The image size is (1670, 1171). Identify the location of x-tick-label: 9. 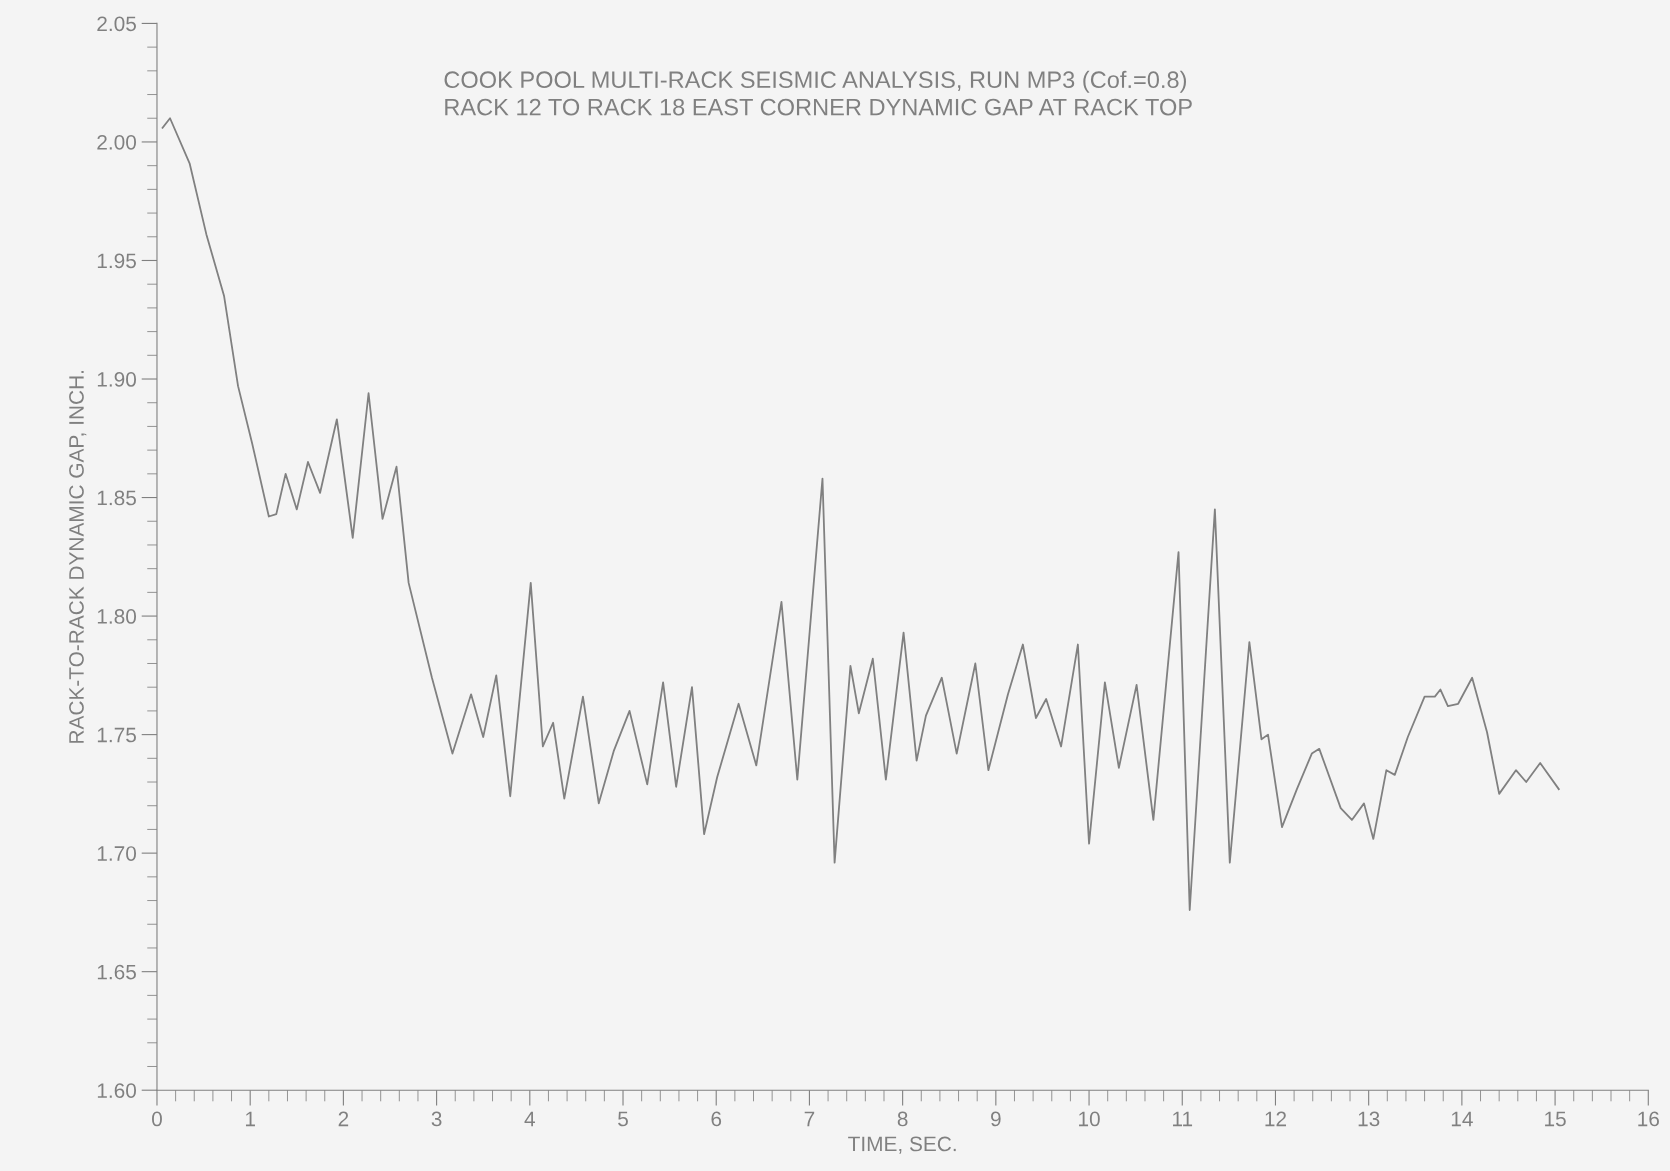
(996, 1119).